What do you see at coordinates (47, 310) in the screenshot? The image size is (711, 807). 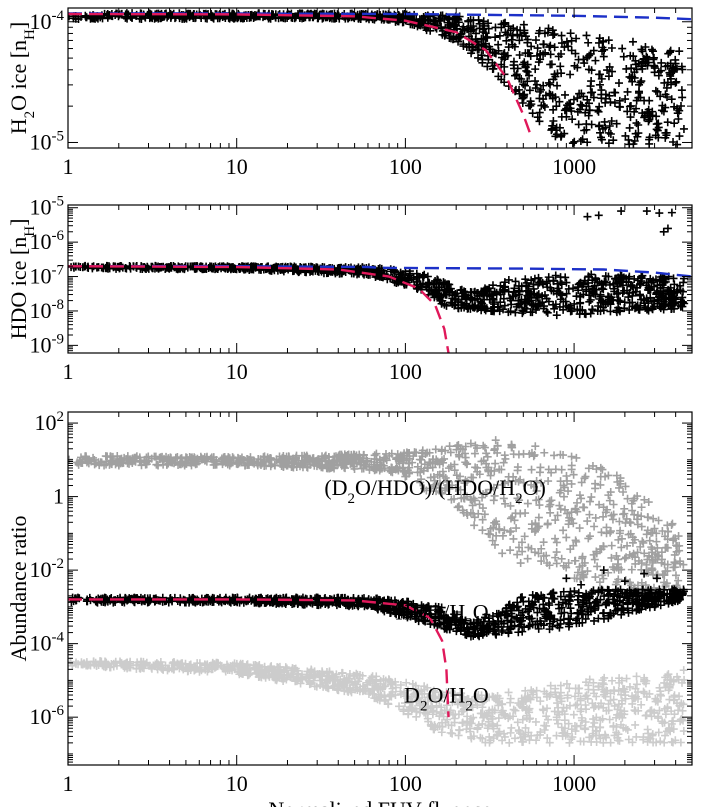 I see `y-tick-label: 10⁻⁸` at bounding box center [47, 310].